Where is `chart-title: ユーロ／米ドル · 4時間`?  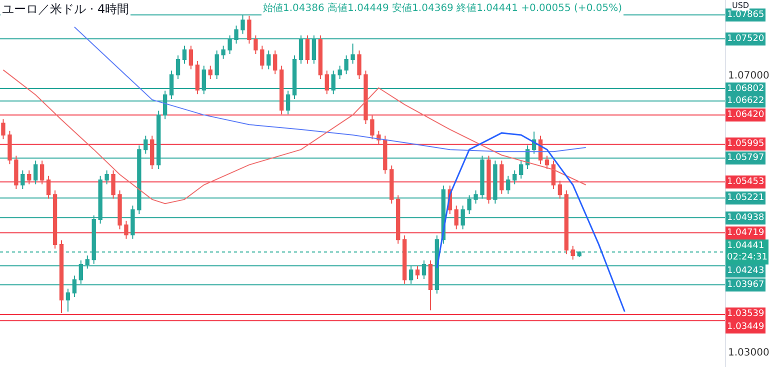 chart-title: ユーロ／米ドル · 4時間 is located at coordinates (66, 9).